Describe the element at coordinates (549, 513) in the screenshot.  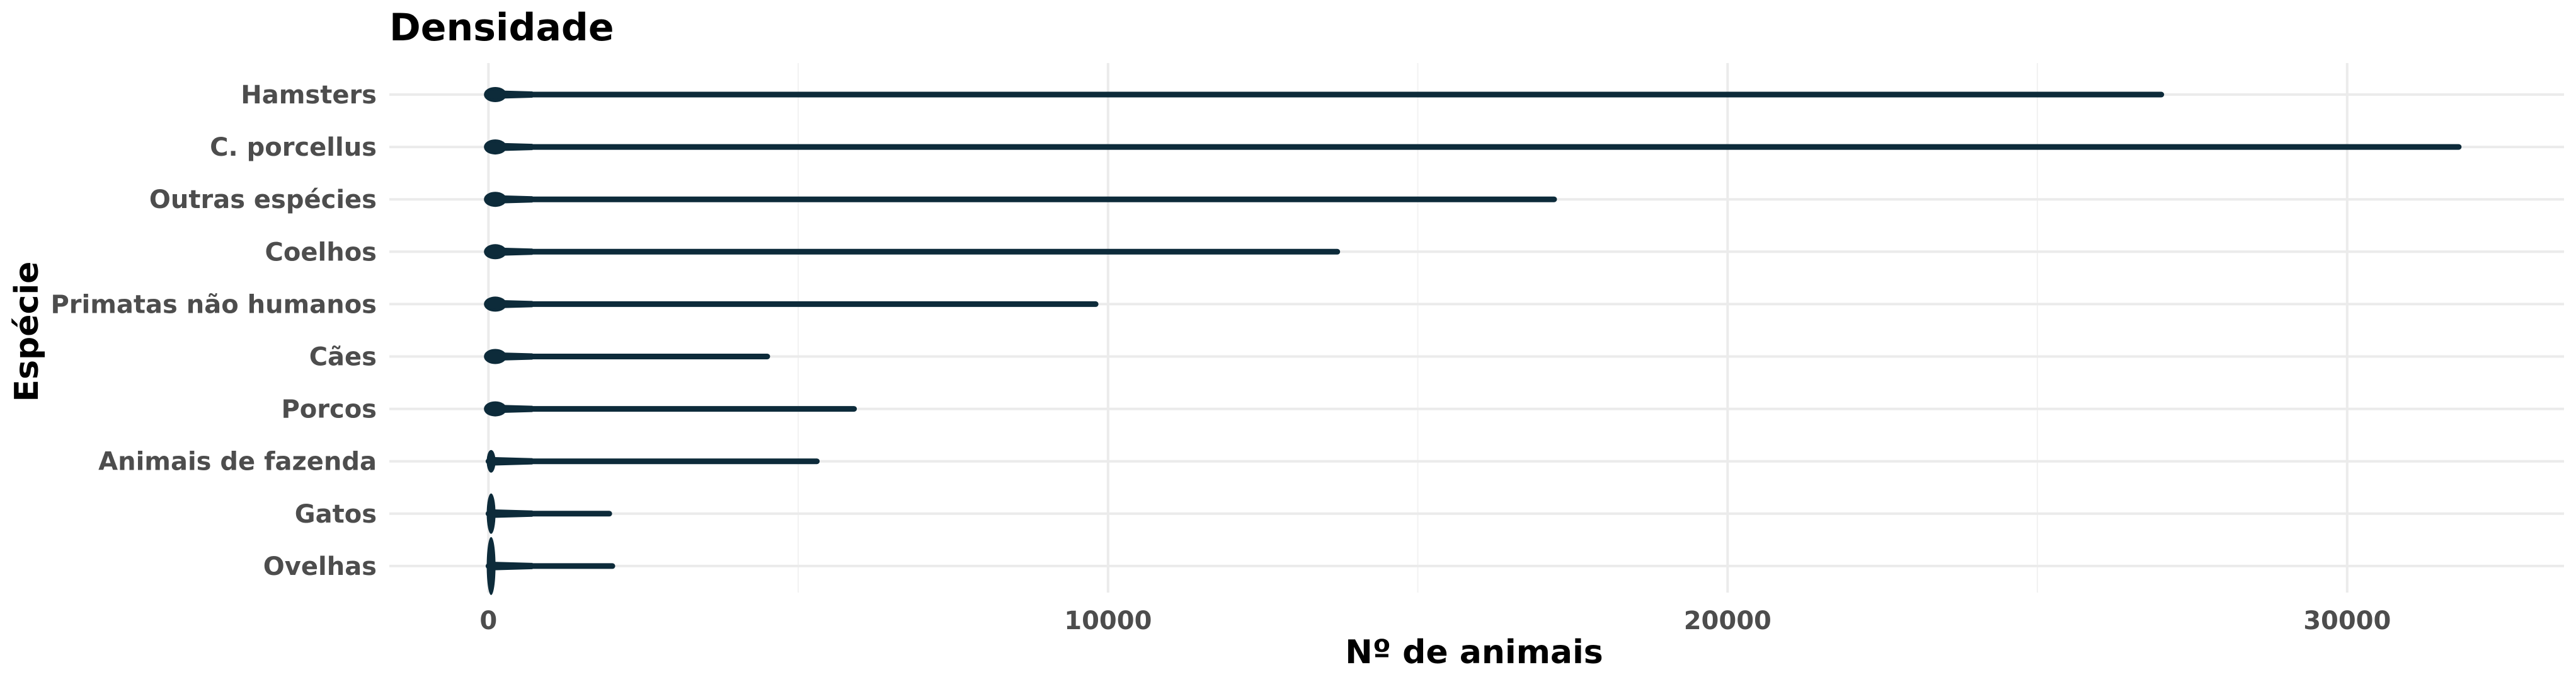
I see `violin-gatos` at that location.